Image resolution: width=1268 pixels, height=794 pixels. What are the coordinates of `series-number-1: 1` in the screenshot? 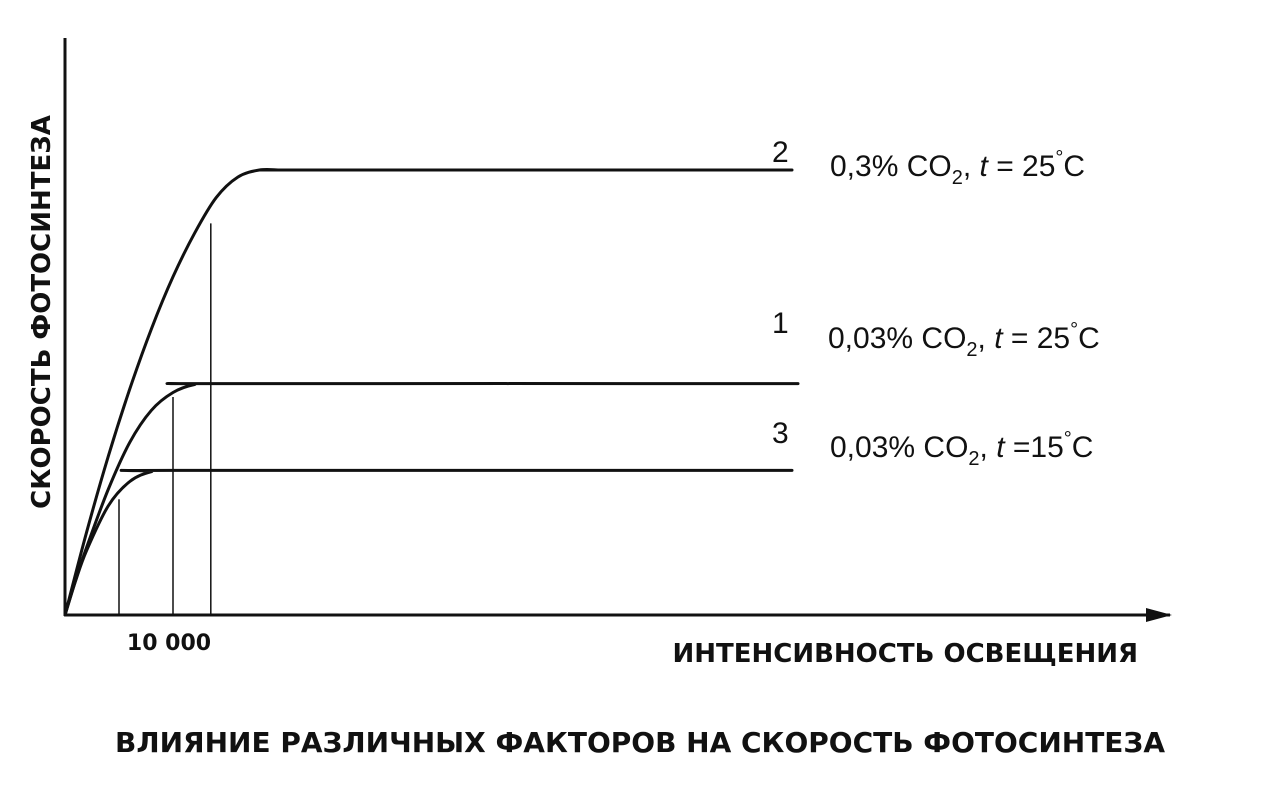 It's located at (780, 323).